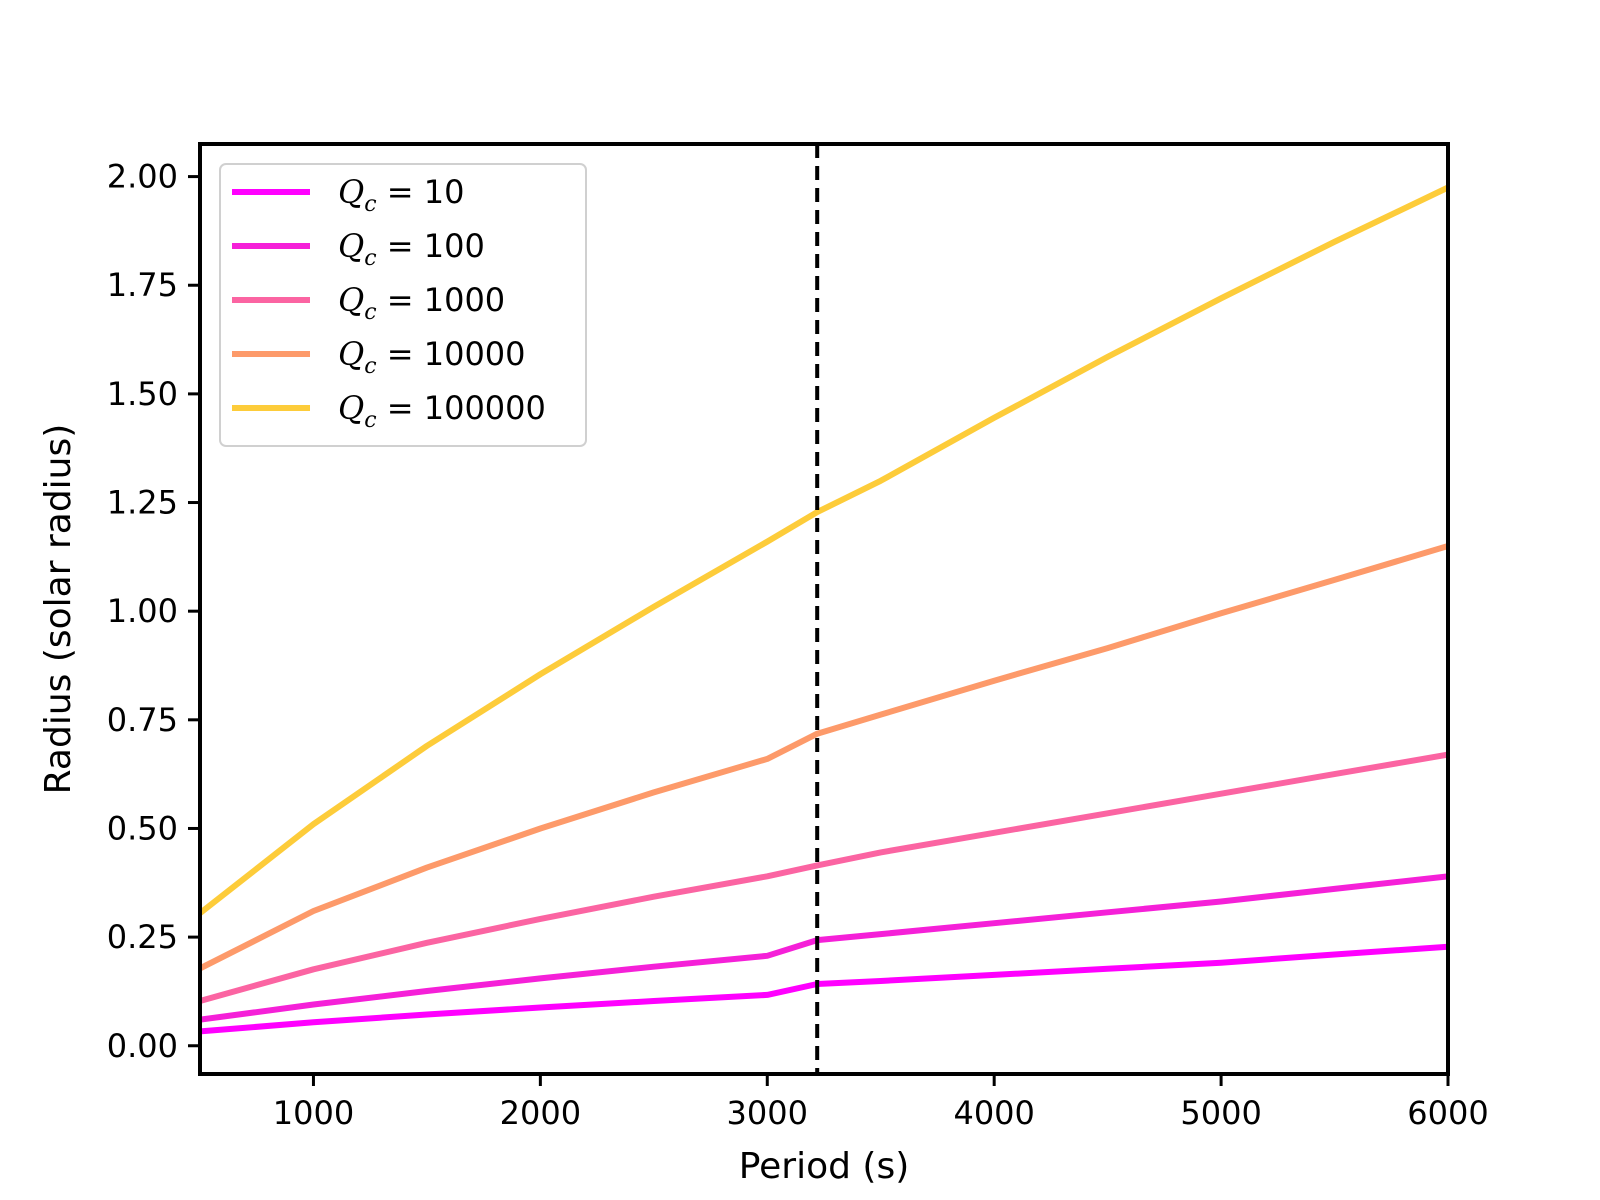 Image resolution: width=1600 pixels, height=1200 pixels. I want to click on legend-entry: Qc = 1000, so click(421, 303).